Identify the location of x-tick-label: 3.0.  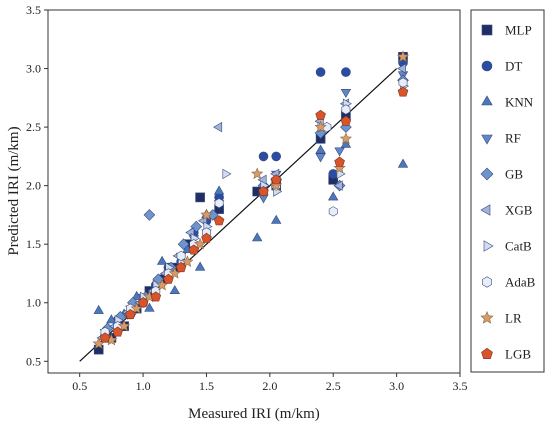
(396, 386).